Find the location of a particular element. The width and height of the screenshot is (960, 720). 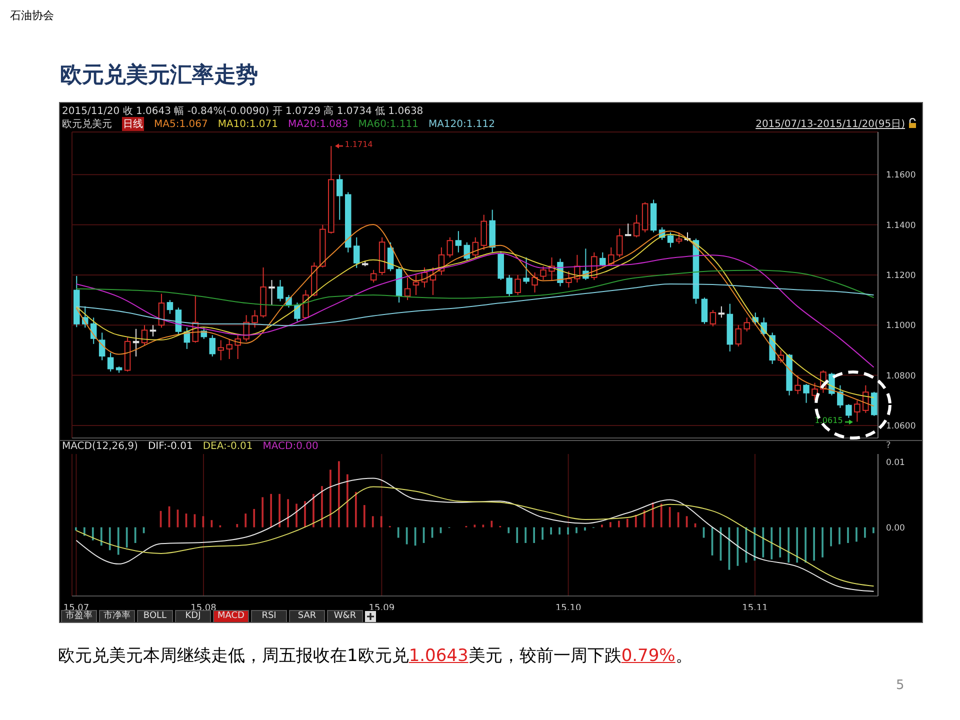

y-tick-label: 1.1600 is located at coordinates (901, 175).